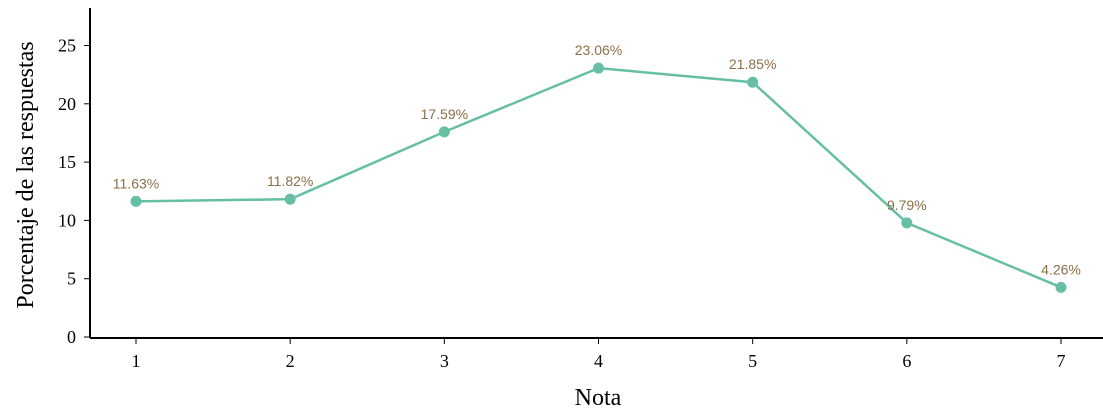 The width and height of the screenshot is (1103, 410). I want to click on y-tick-label-5: 5, so click(71, 279).